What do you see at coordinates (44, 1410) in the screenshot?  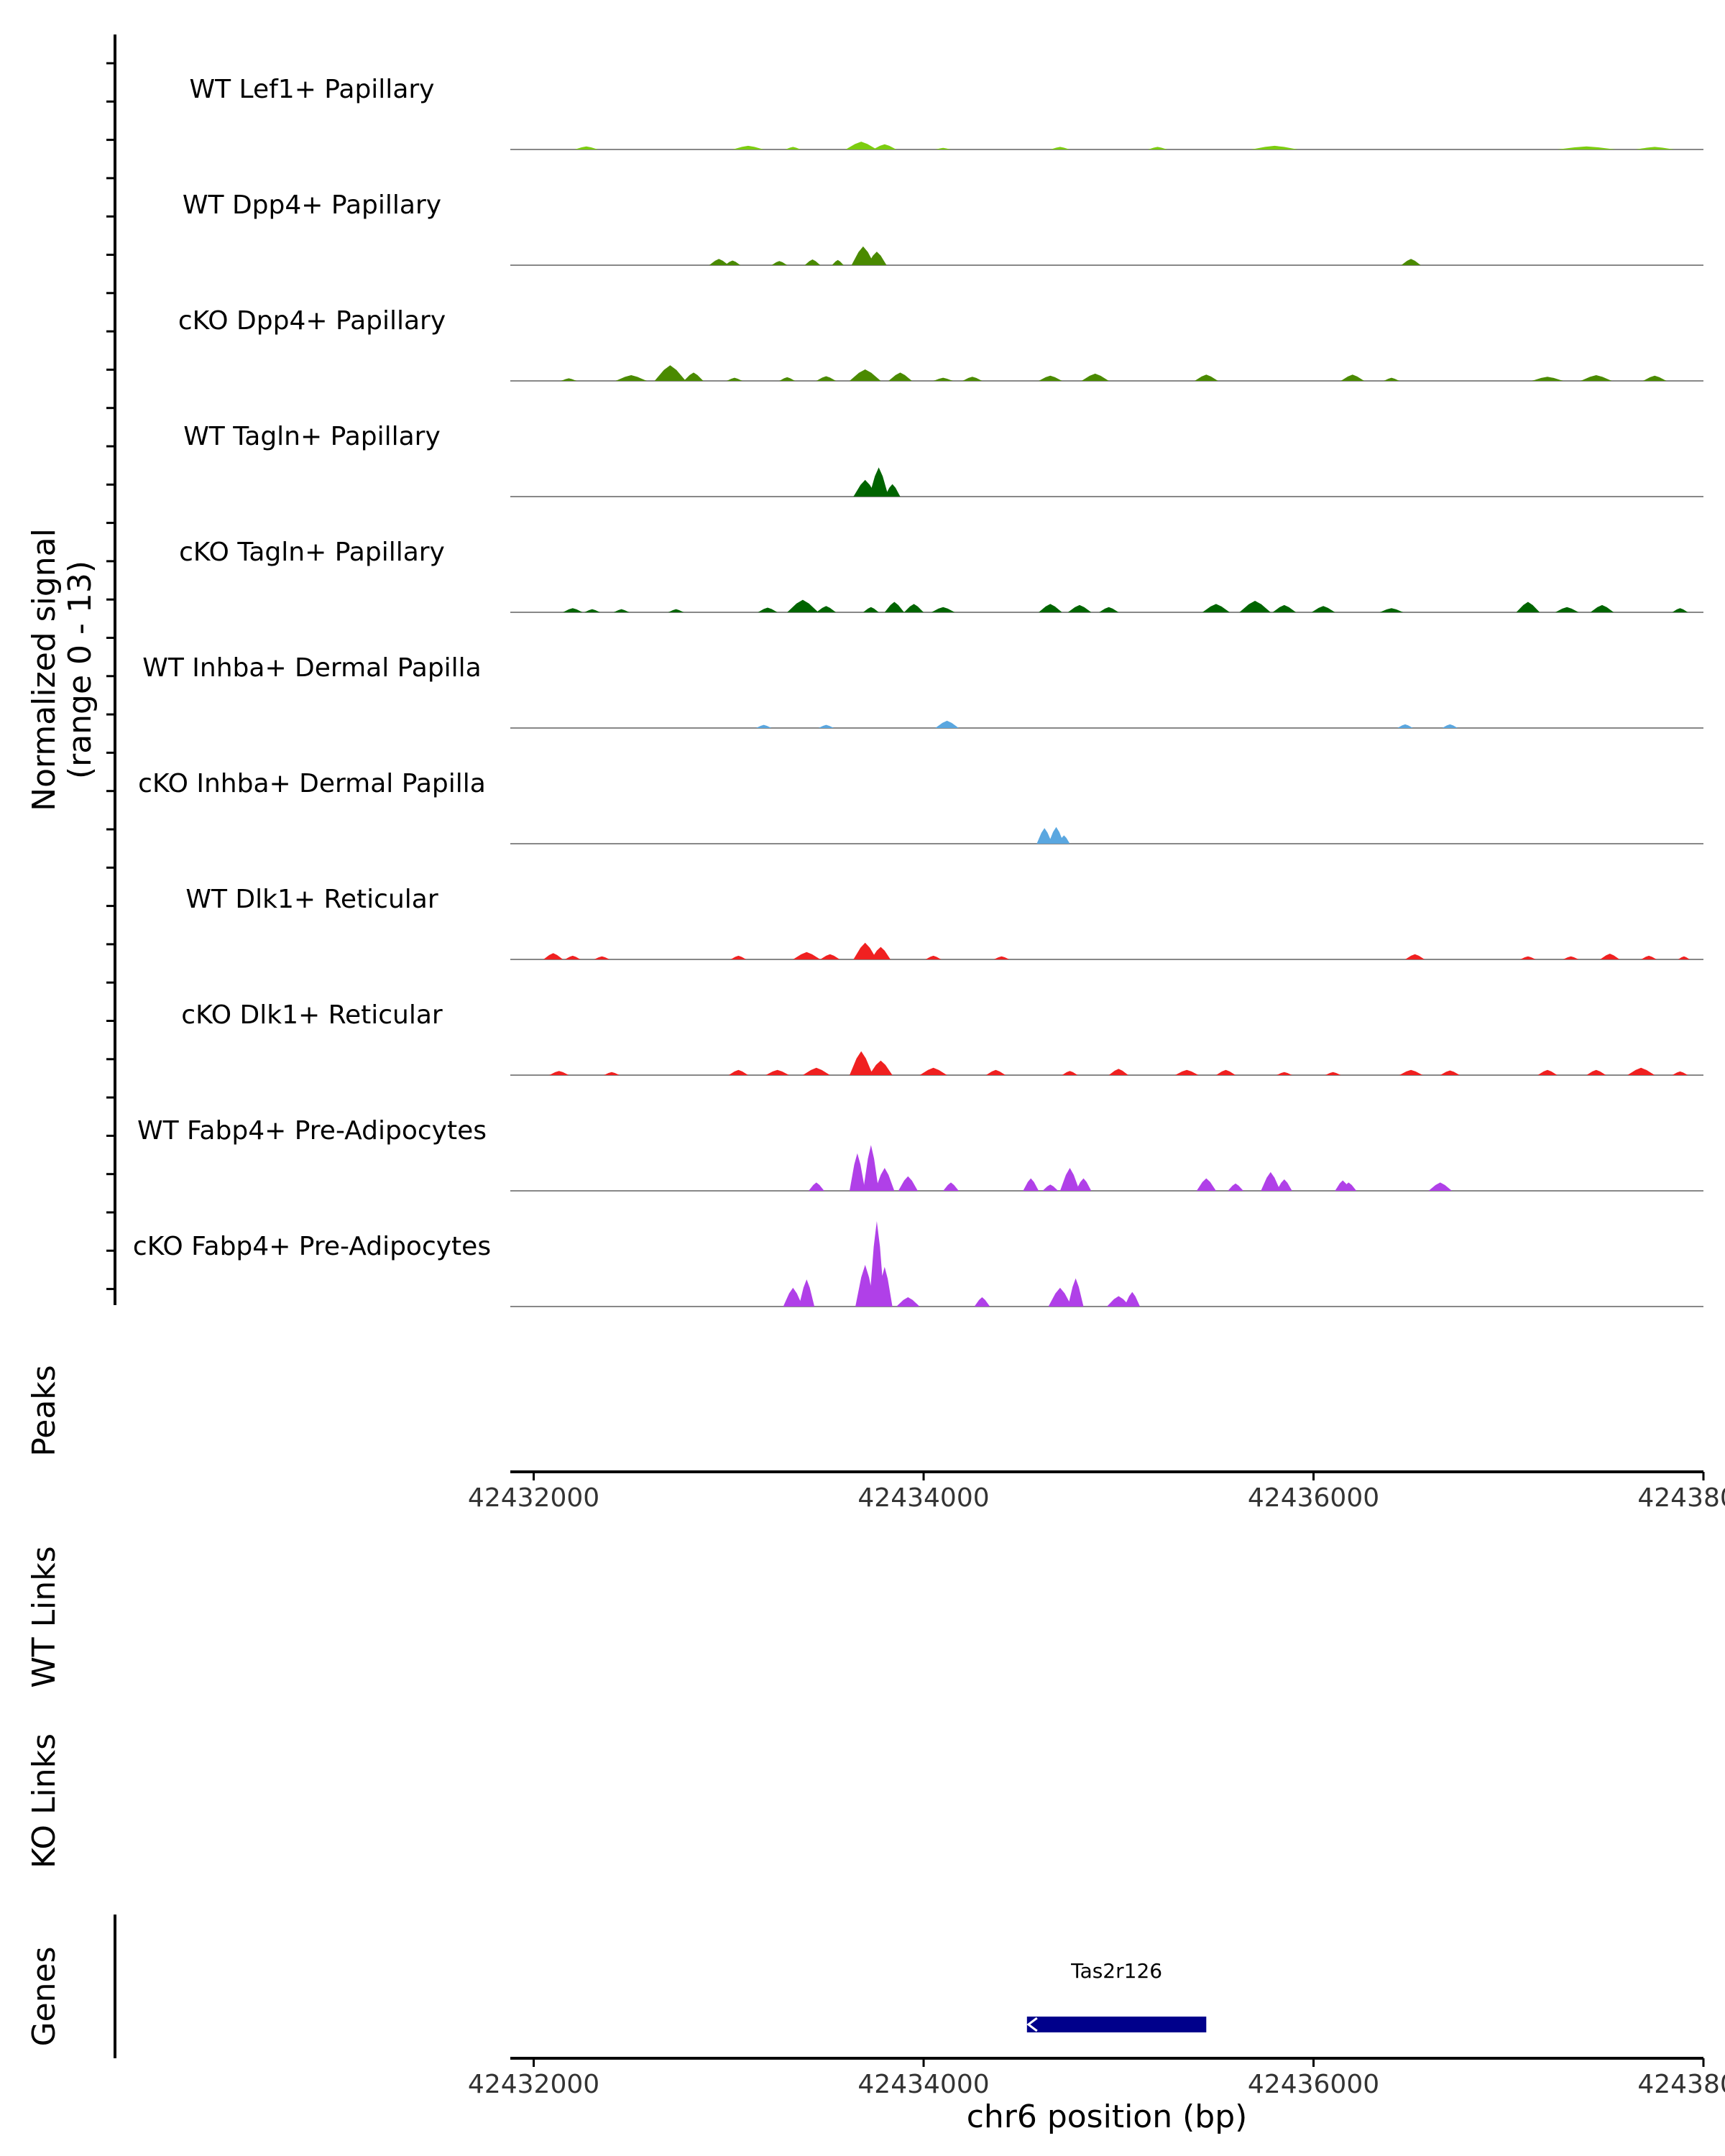 I see `side-track-label-peaks: Peaks` at bounding box center [44, 1410].